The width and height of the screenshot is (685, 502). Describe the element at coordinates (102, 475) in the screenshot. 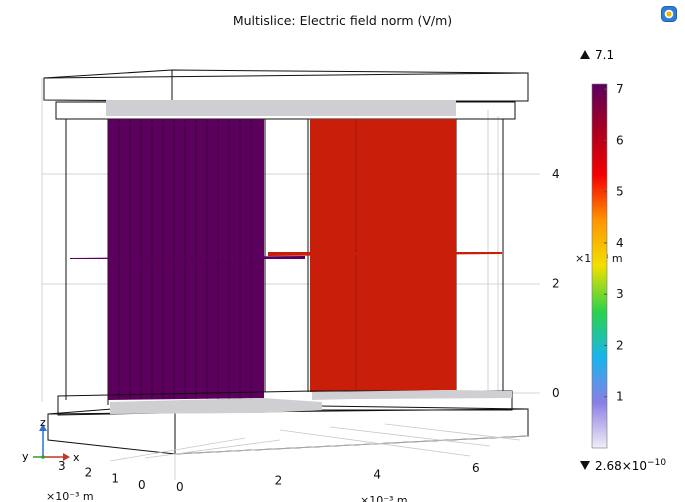

I see `y-axis-ticks: 3 2 1 0` at that location.